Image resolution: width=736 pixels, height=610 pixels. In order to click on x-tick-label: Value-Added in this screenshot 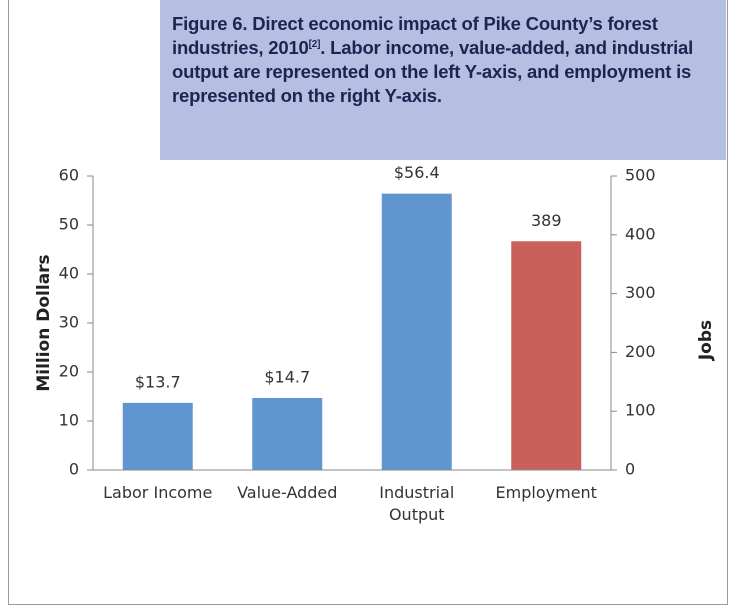, I will do `click(287, 492)`.